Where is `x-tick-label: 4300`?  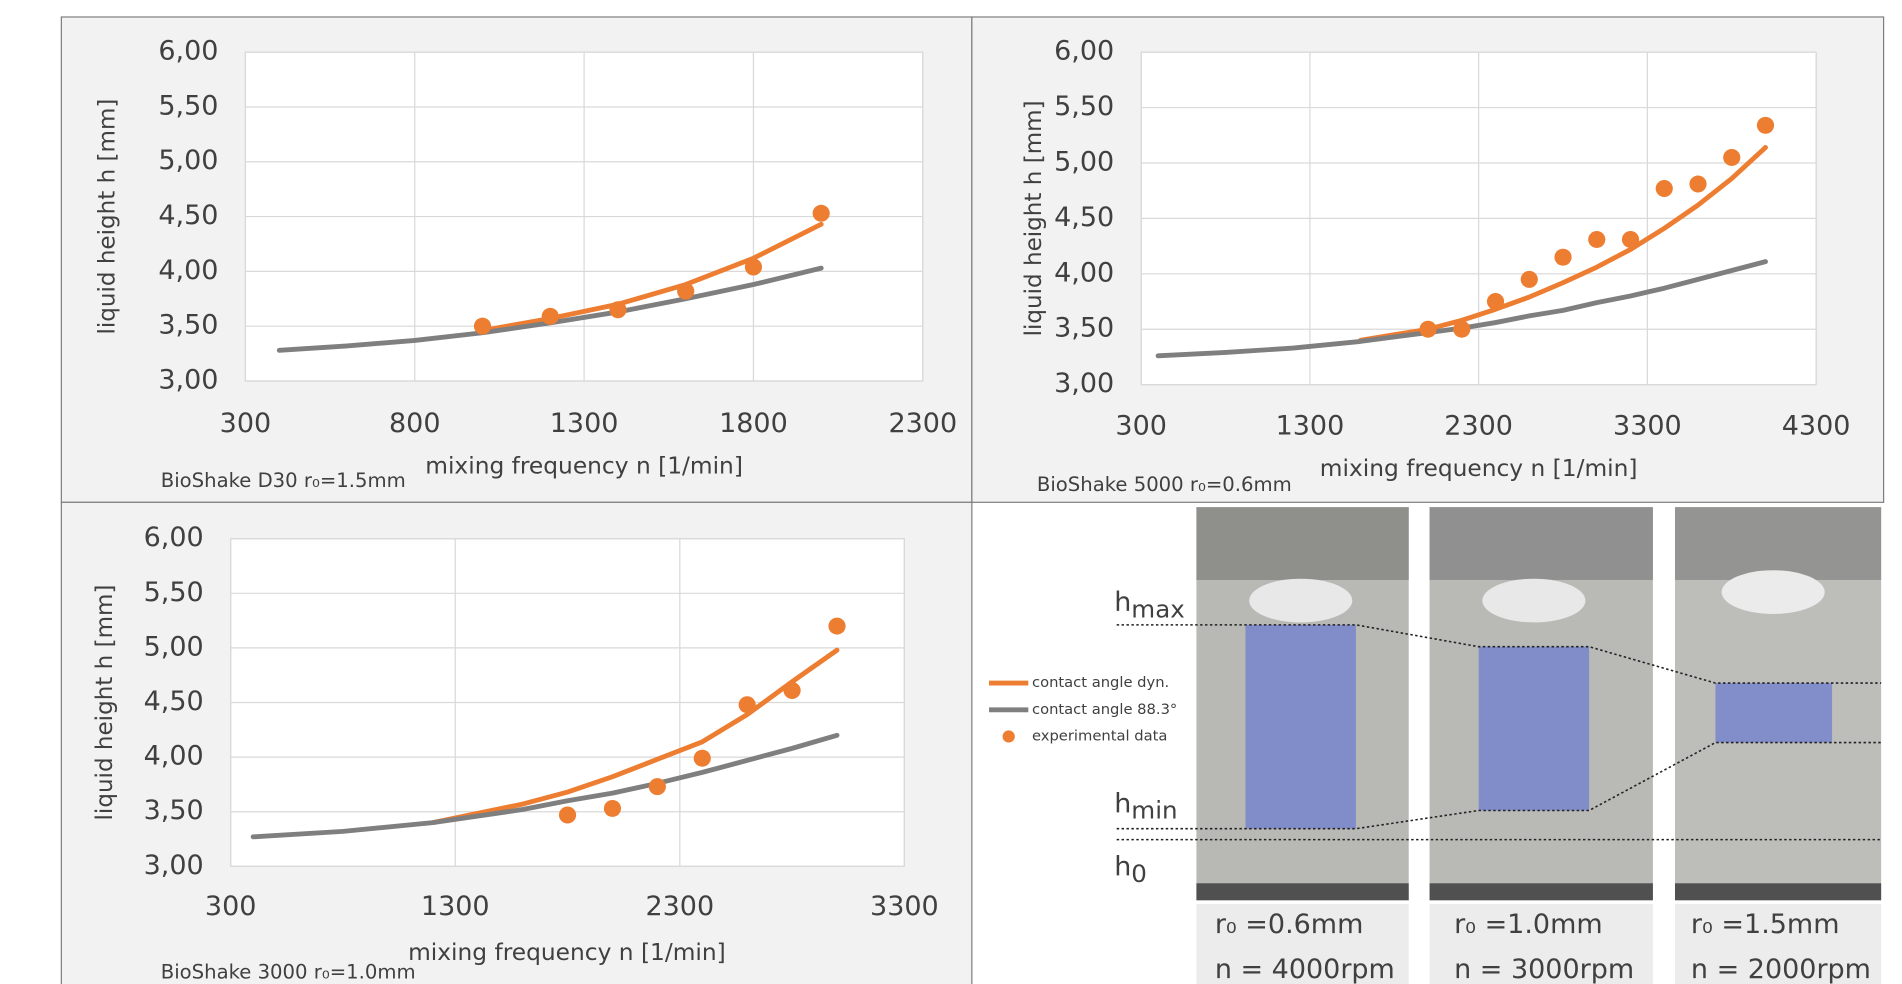
x-tick-label: 4300 is located at coordinates (1816, 426).